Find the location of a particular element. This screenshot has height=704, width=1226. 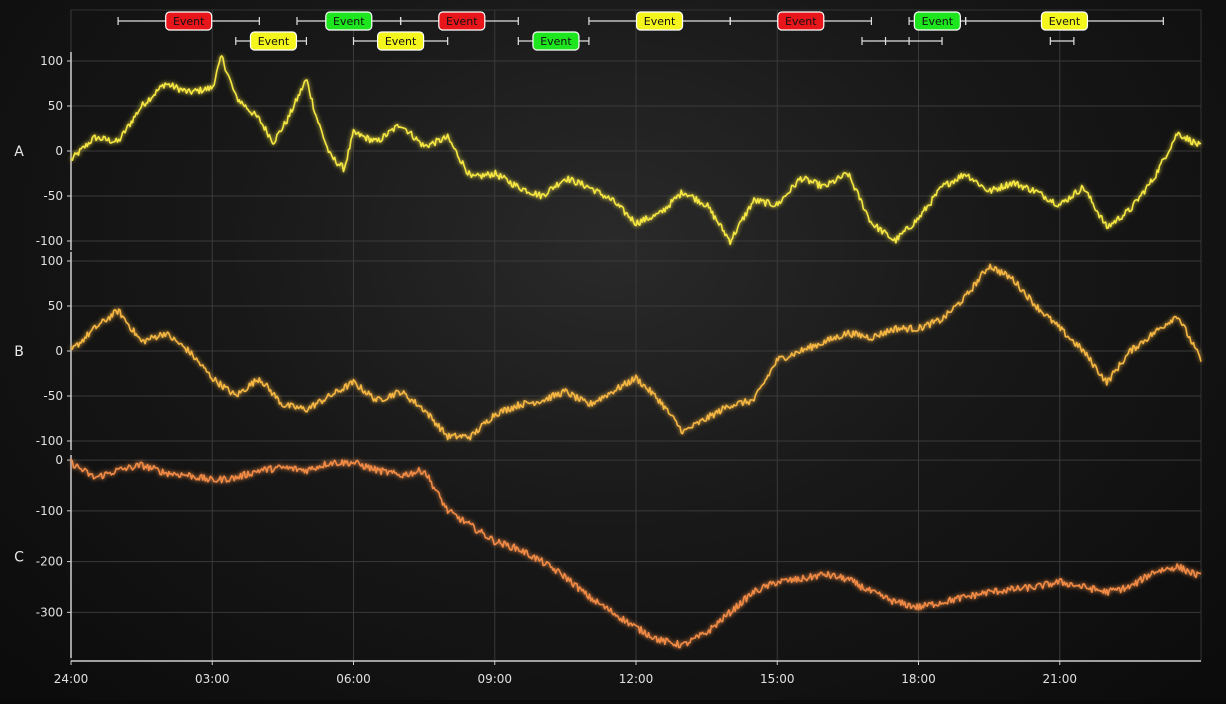

x-tick-label: 21:00 is located at coordinates (1059, 679).